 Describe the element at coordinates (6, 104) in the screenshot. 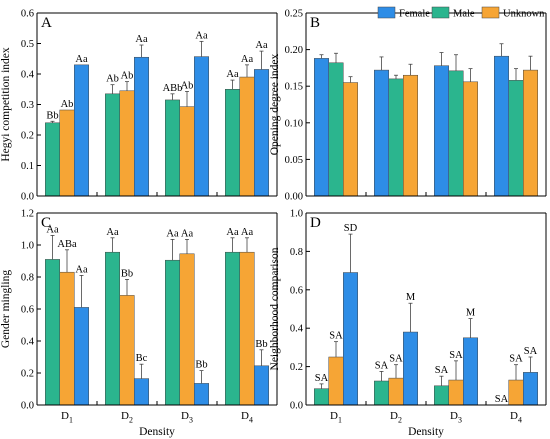

I see `y-axis-title: Hegyi competition index` at that location.